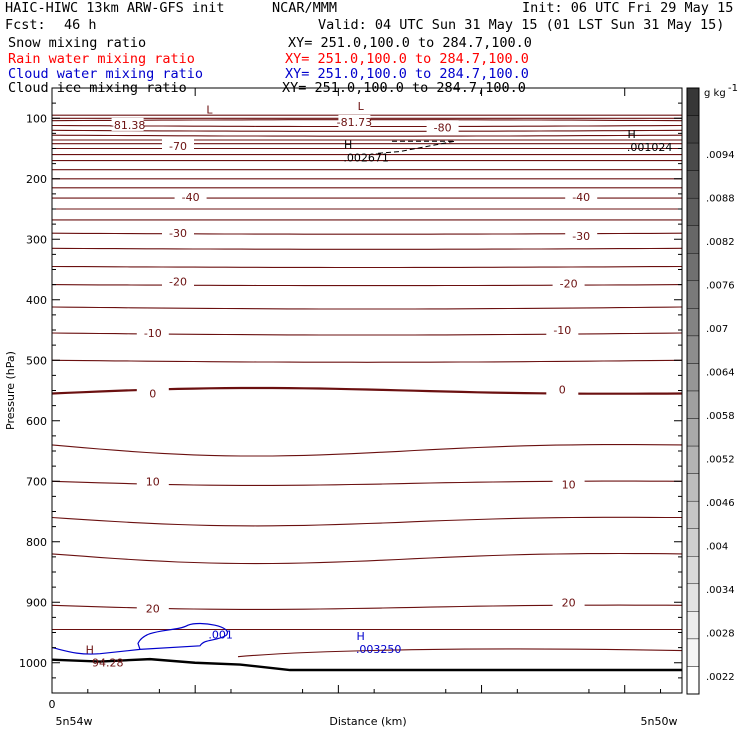 This screenshot has width=740, height=740. Describe the element at coordinates (720, 416) in the screenshot. I see `colorbar-label: .0058` at that location.